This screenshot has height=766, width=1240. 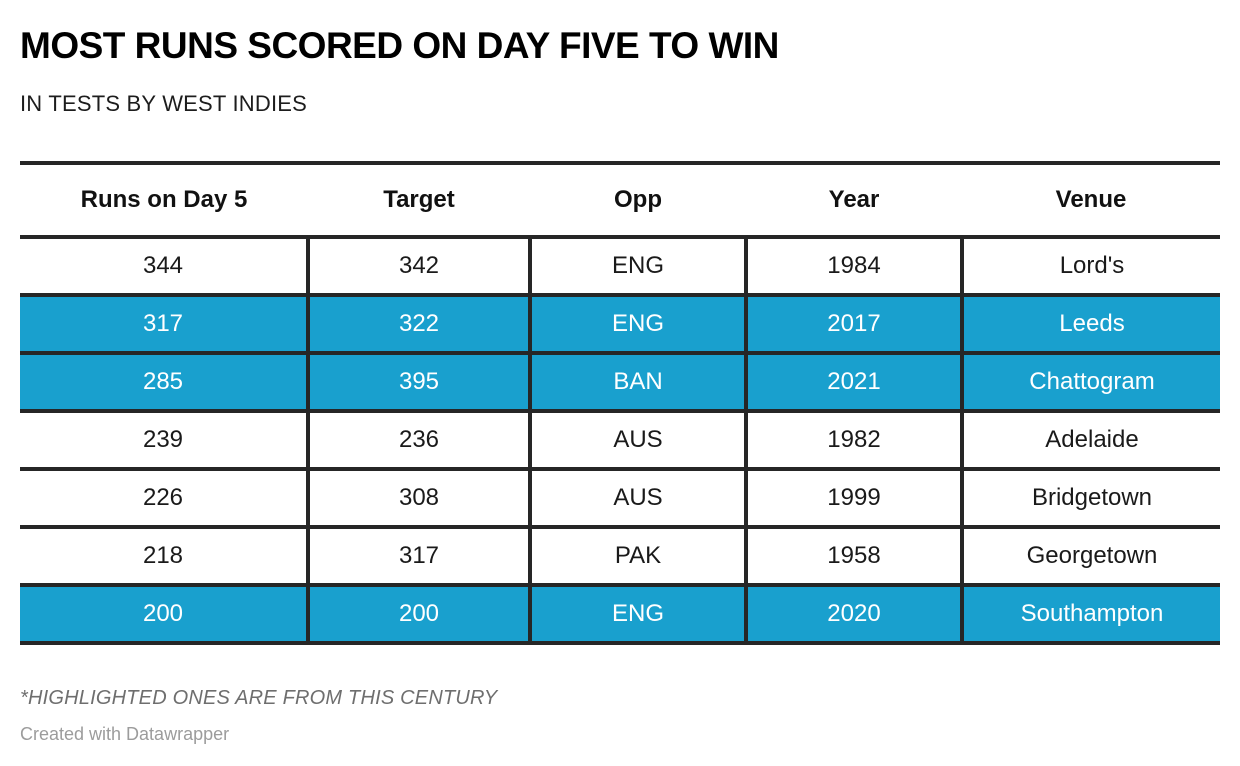 I want to click on highlight-footnote: *HIGHLIGHTED ONES ARE FROM THIS CENTURY, so click(x=259, y=697).